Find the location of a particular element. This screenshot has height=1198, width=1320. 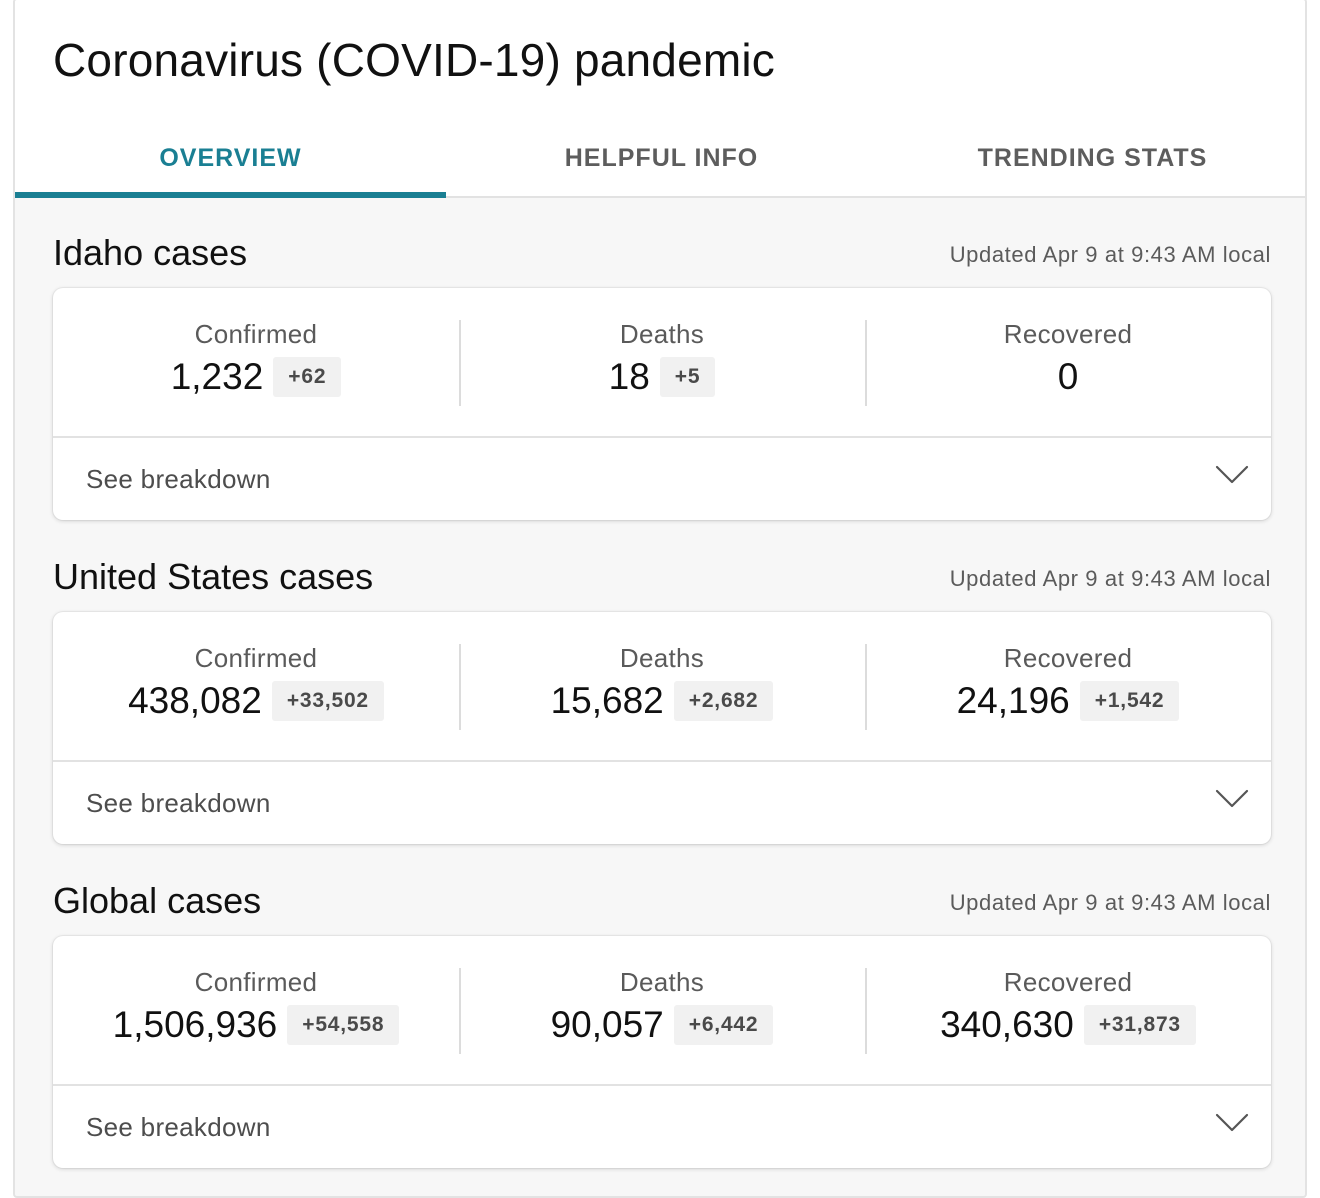

section-title: Global cases is located at coordinates (157, 900).